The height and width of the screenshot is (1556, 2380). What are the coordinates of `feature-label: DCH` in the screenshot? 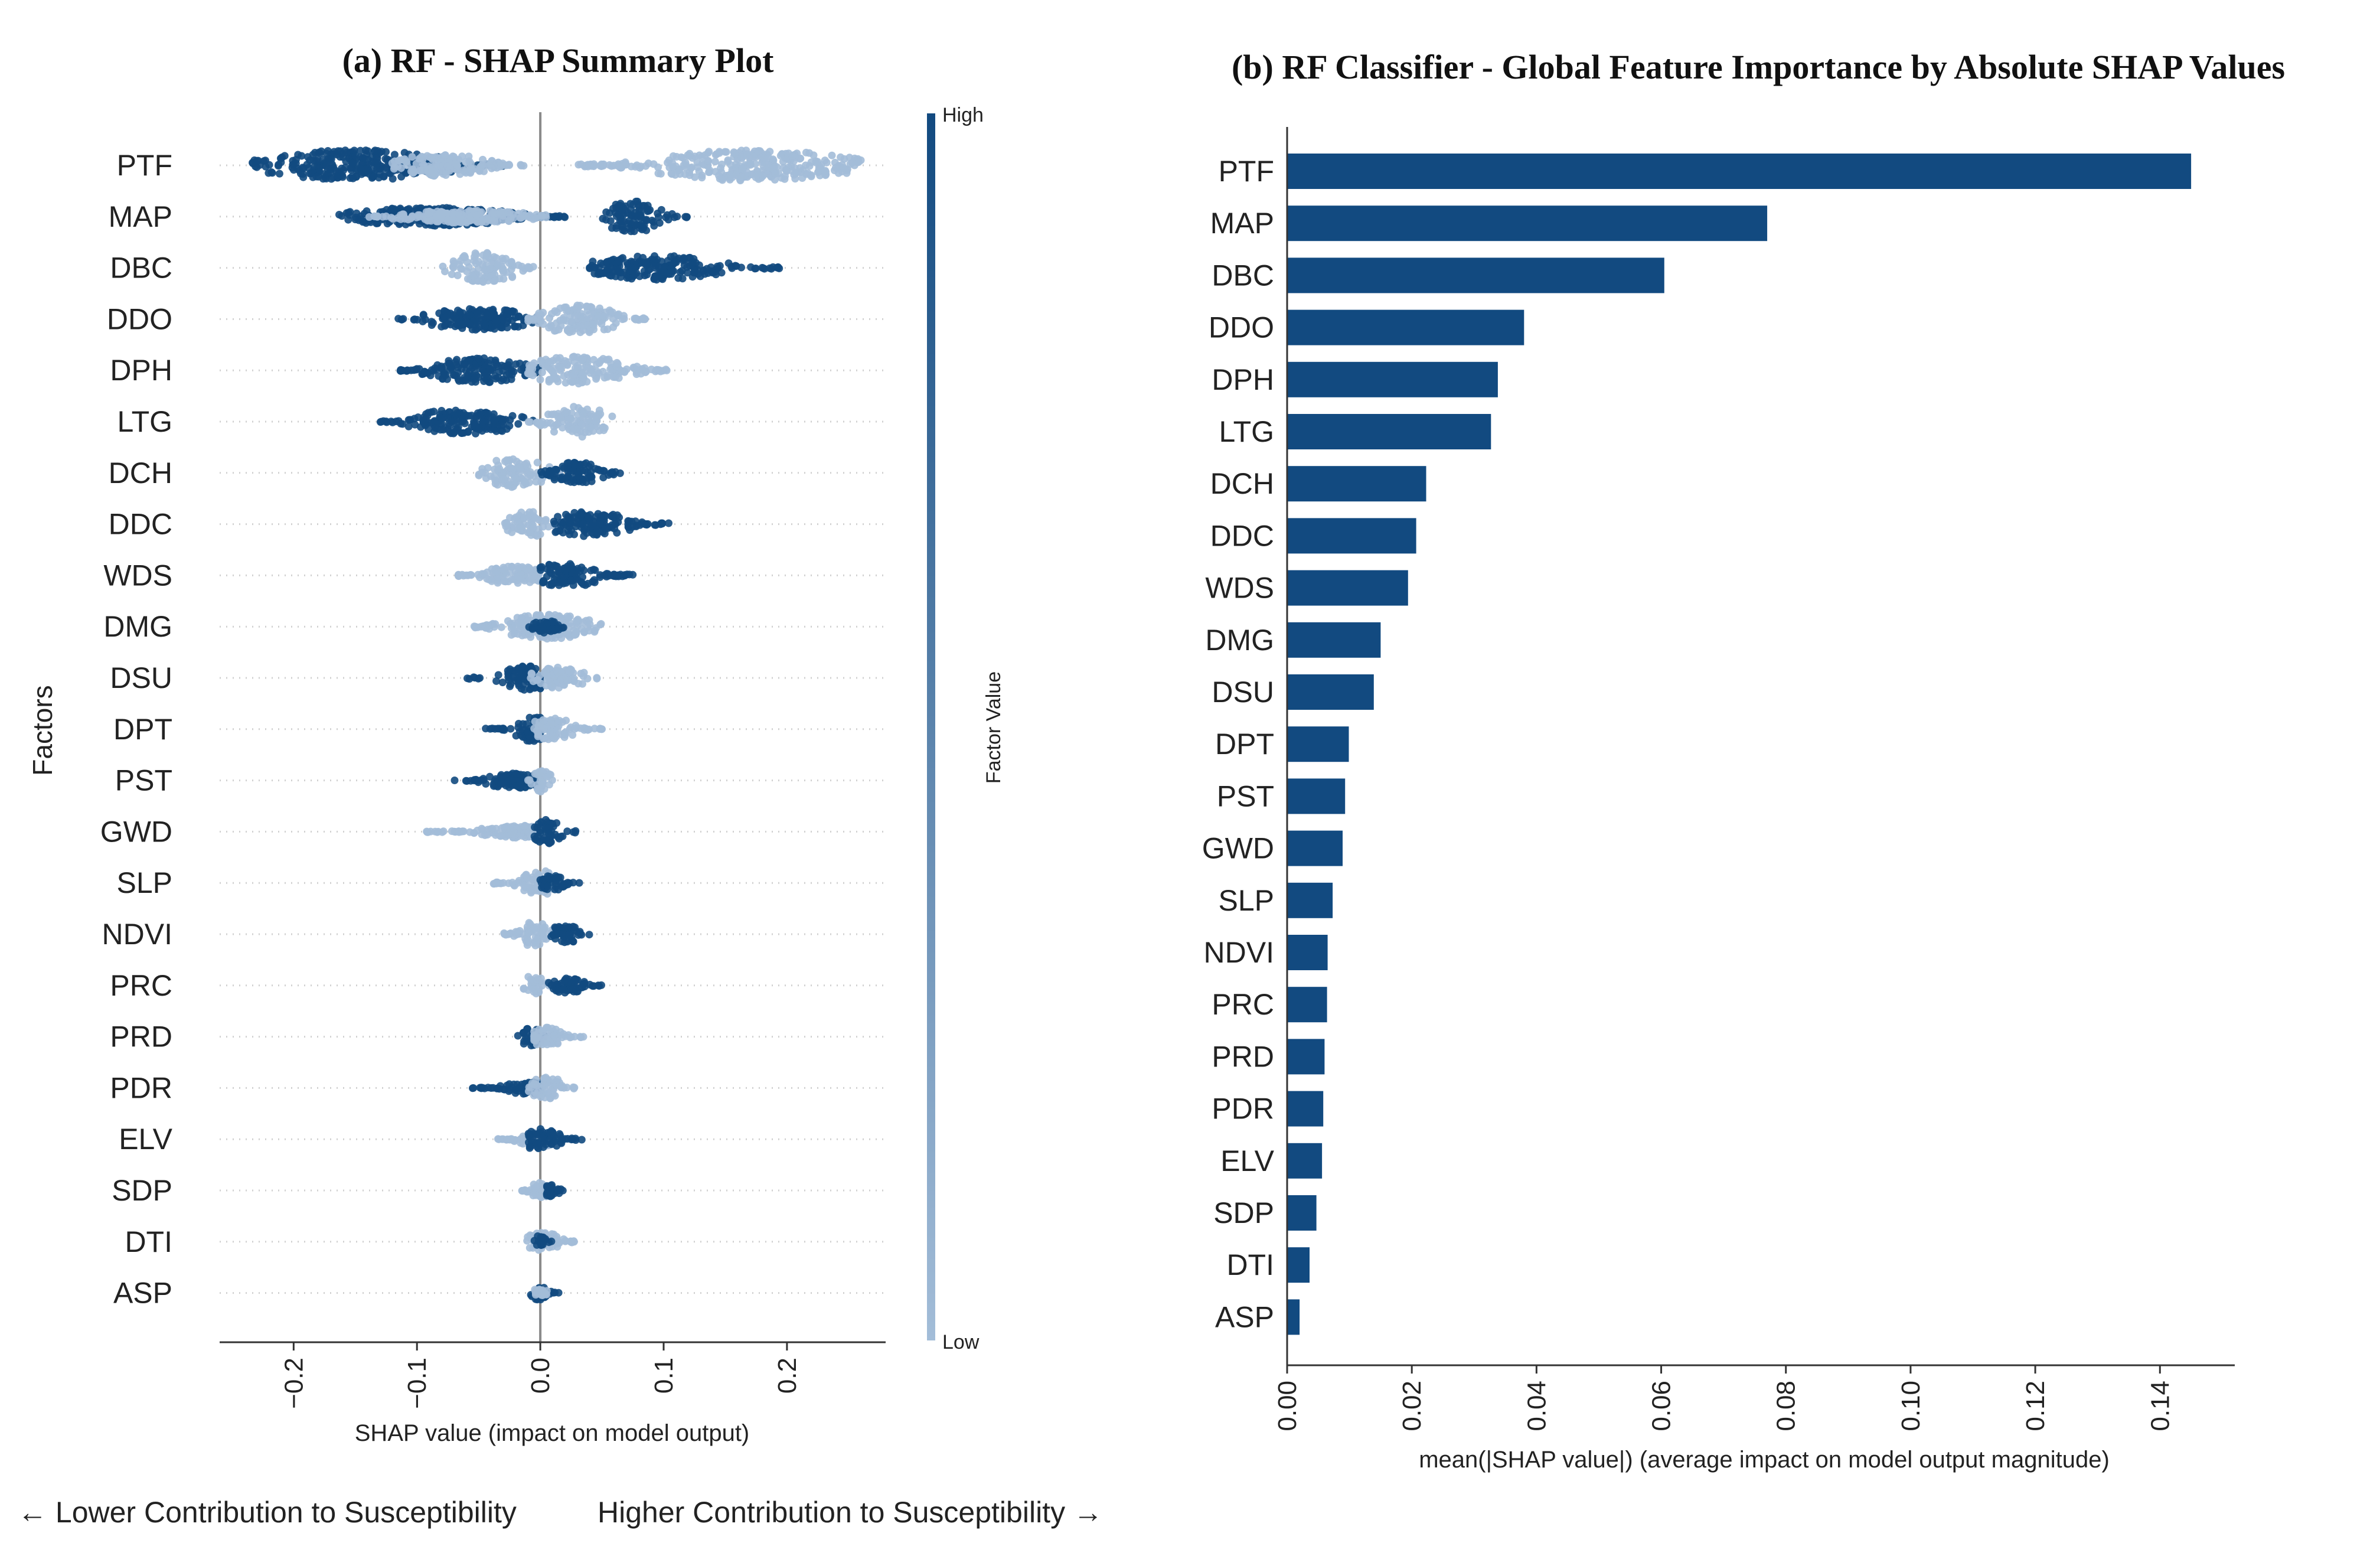 It's located at (140, 473).